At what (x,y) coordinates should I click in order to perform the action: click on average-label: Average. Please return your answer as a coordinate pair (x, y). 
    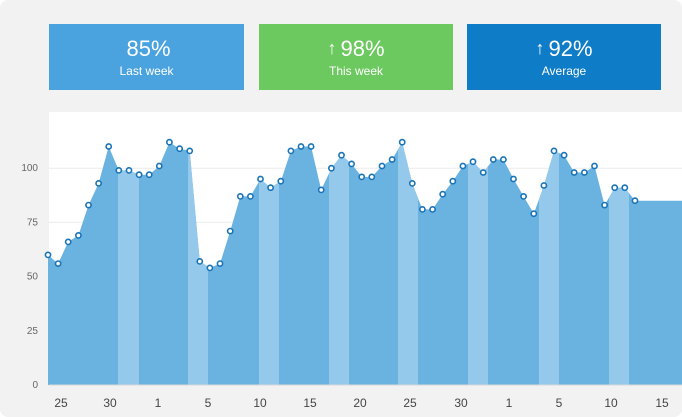
    Looking at the image, I should click on (564, 71).